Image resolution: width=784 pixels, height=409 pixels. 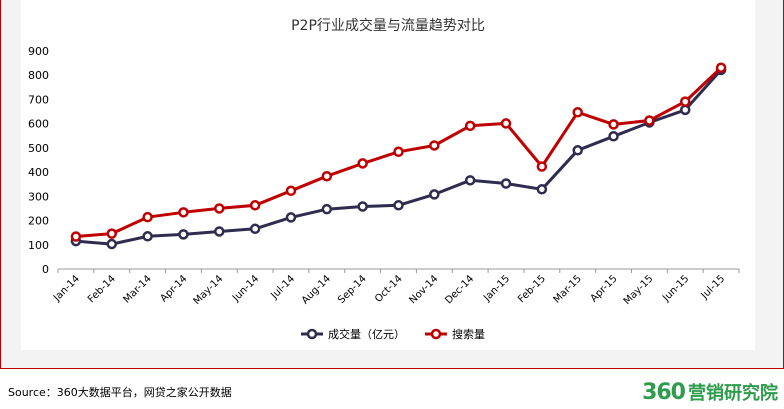 I want to click on x-tick-label: Jan-14, so click(x=66, y=288).